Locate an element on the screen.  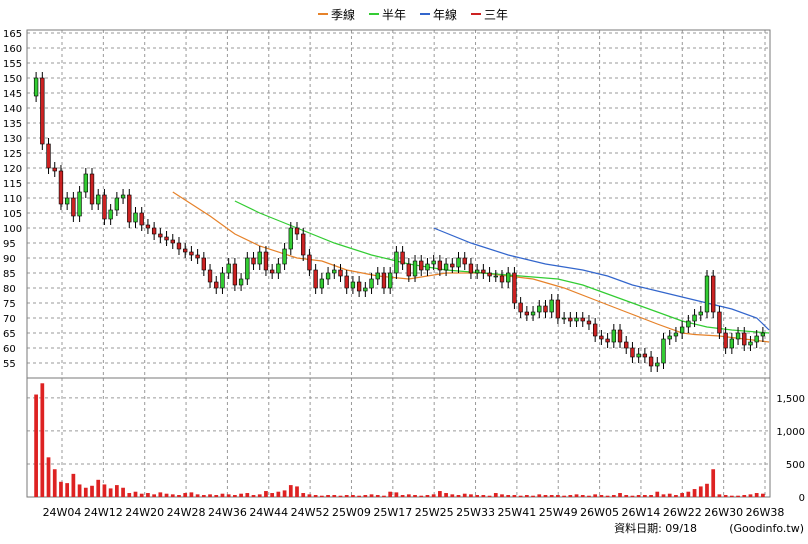
price-tick-label: 95 is located at coordinates (9, 244).